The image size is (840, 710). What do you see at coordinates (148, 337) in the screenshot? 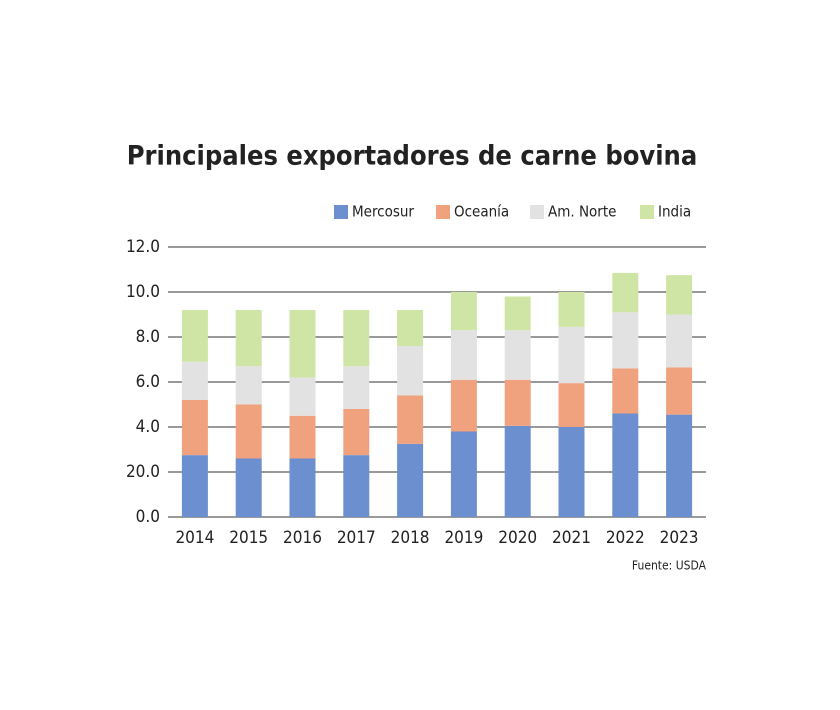
I see `y-tick-label: 8.0` at bounding box center [148, 337].